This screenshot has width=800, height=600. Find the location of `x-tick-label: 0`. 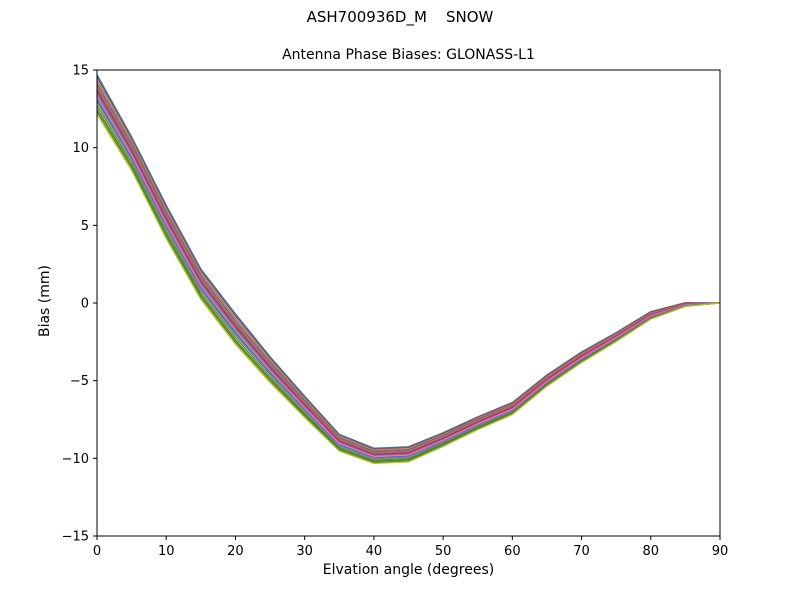

x-tick-label: 0 is located at coordinates (97, 551).